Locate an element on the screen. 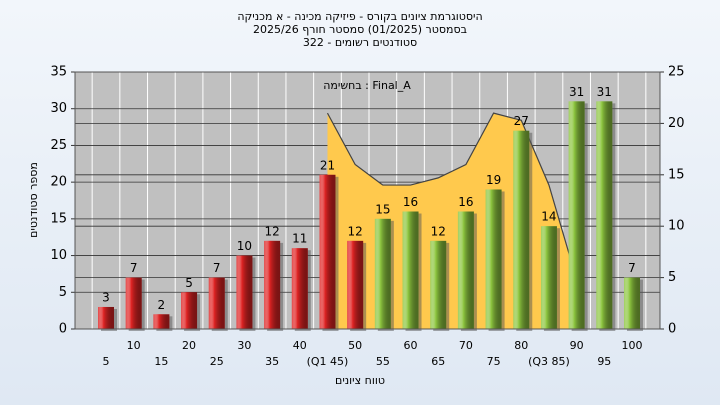 The image size is (720, 405). x-tick-label: 30 is located at coordinates (244, 345).